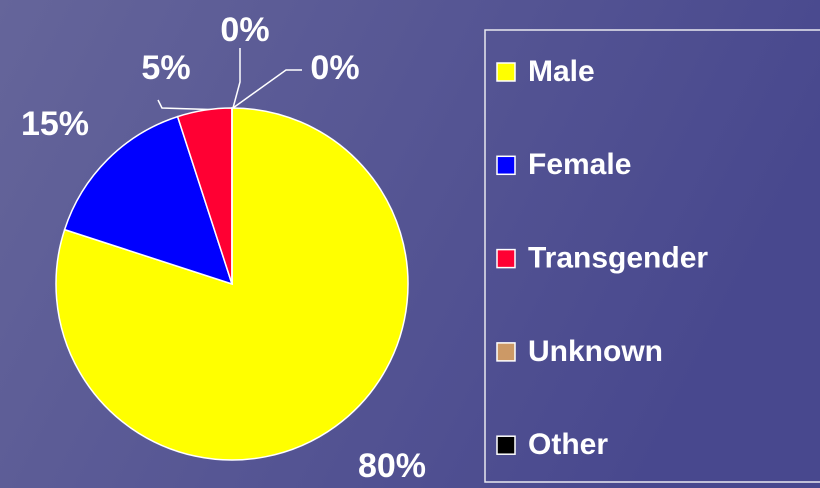 This screenshot has width=820, height=488. Describe the element at coordinates (392, 466) in the screenshot. I see `data-label: 80%` at that location.